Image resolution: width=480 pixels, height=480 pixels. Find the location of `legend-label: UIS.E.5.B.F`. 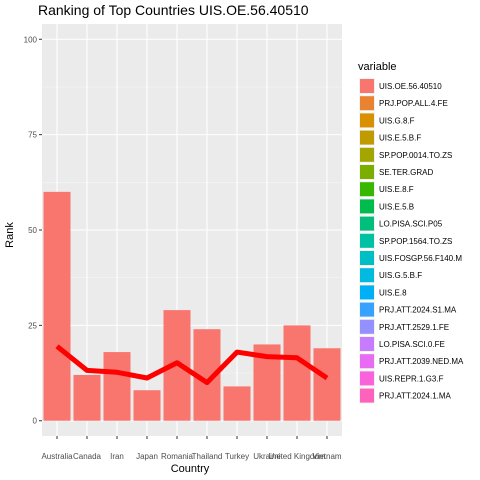

legend-label: UIS.E.5.B.F is located at coordinates (400, 138).